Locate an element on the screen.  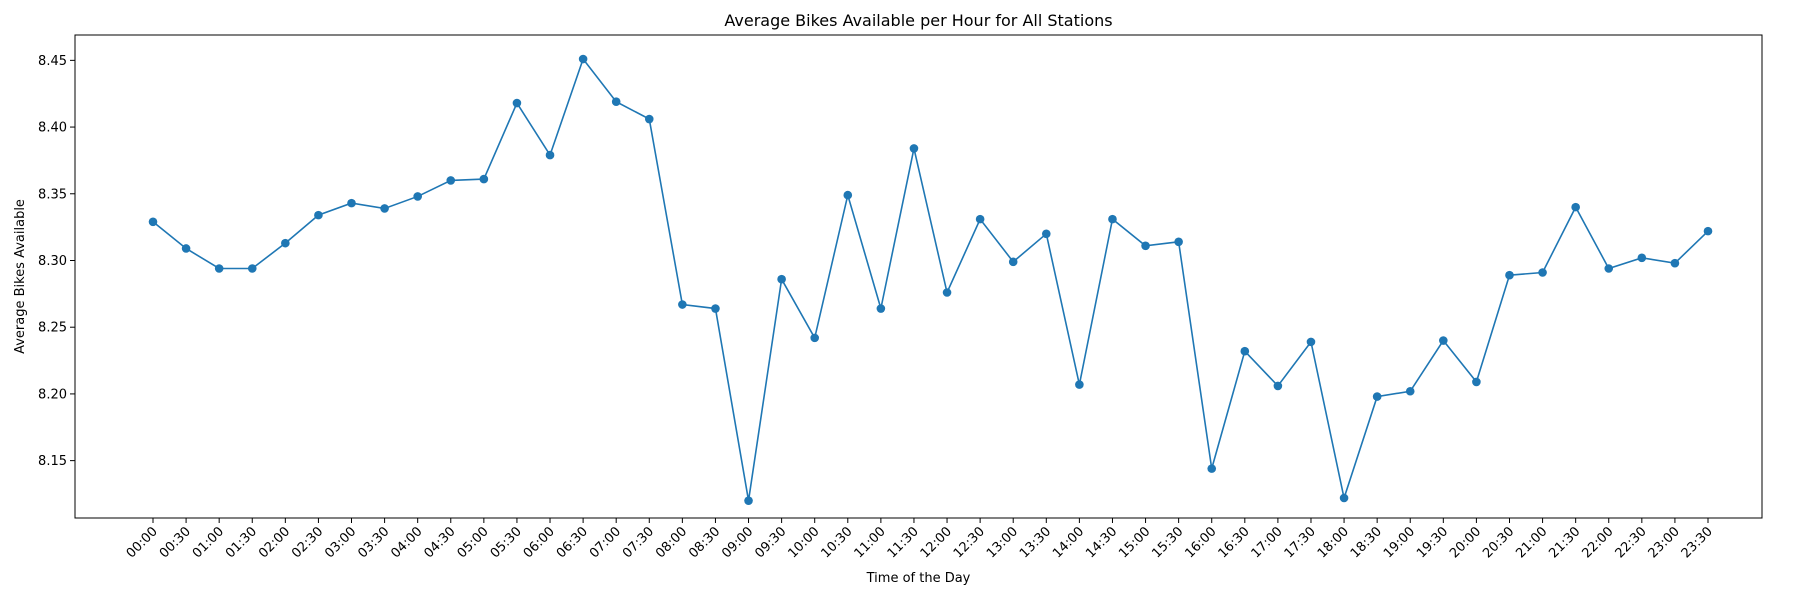
y-tick-label: 8.45 is located at coordinates (52, 61).